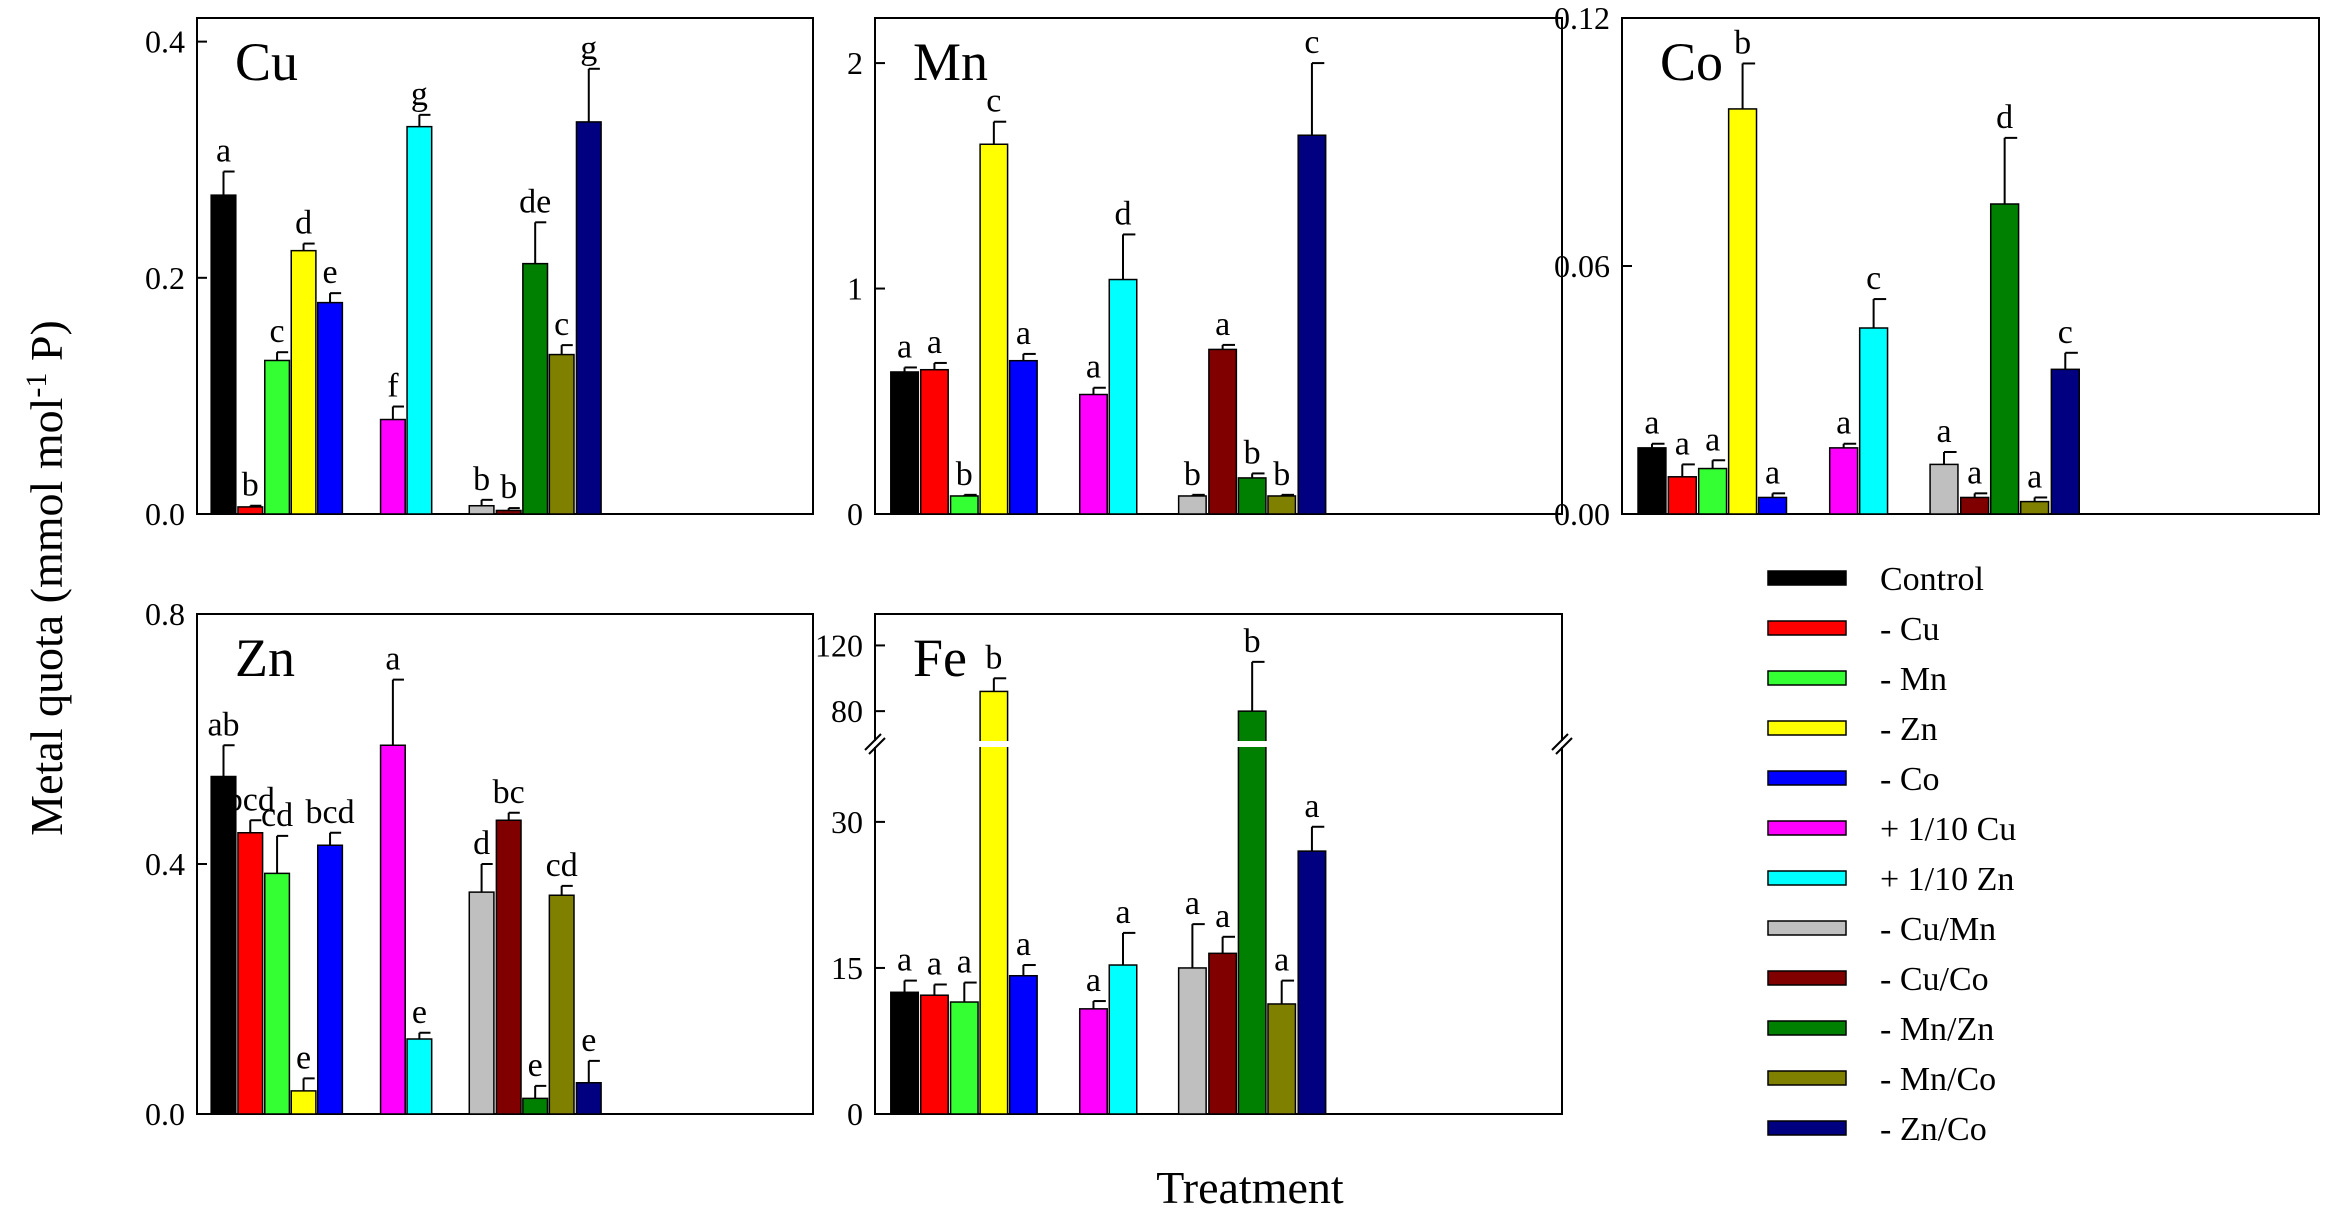 Image resolution: width=2333 pixels, height=1221 pixels. Describe the element at coordinates (1881, 929) in the screenshot. I see `legend-item-cu-mn: - Cu/Mn` at that location.